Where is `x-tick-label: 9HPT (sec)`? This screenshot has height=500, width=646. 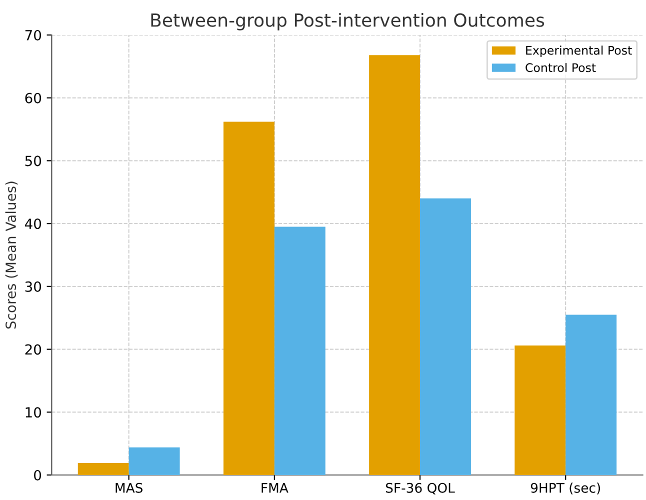 x-tick-label: 9HPT (sec) is located at coordinates (565, 488).